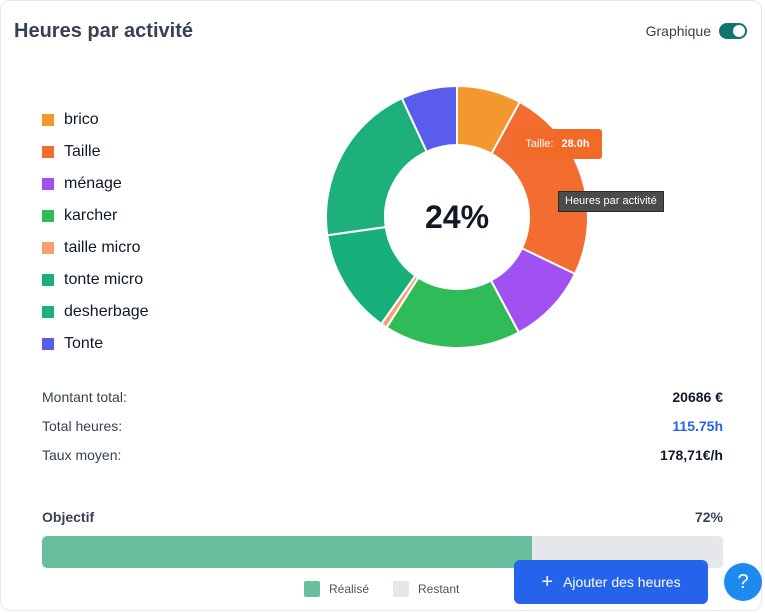 This screenshot has width=765, height=613. Describe the element at coordinates (708, 517) in the screenshot. I see `objective-percent: 72%` at that location.